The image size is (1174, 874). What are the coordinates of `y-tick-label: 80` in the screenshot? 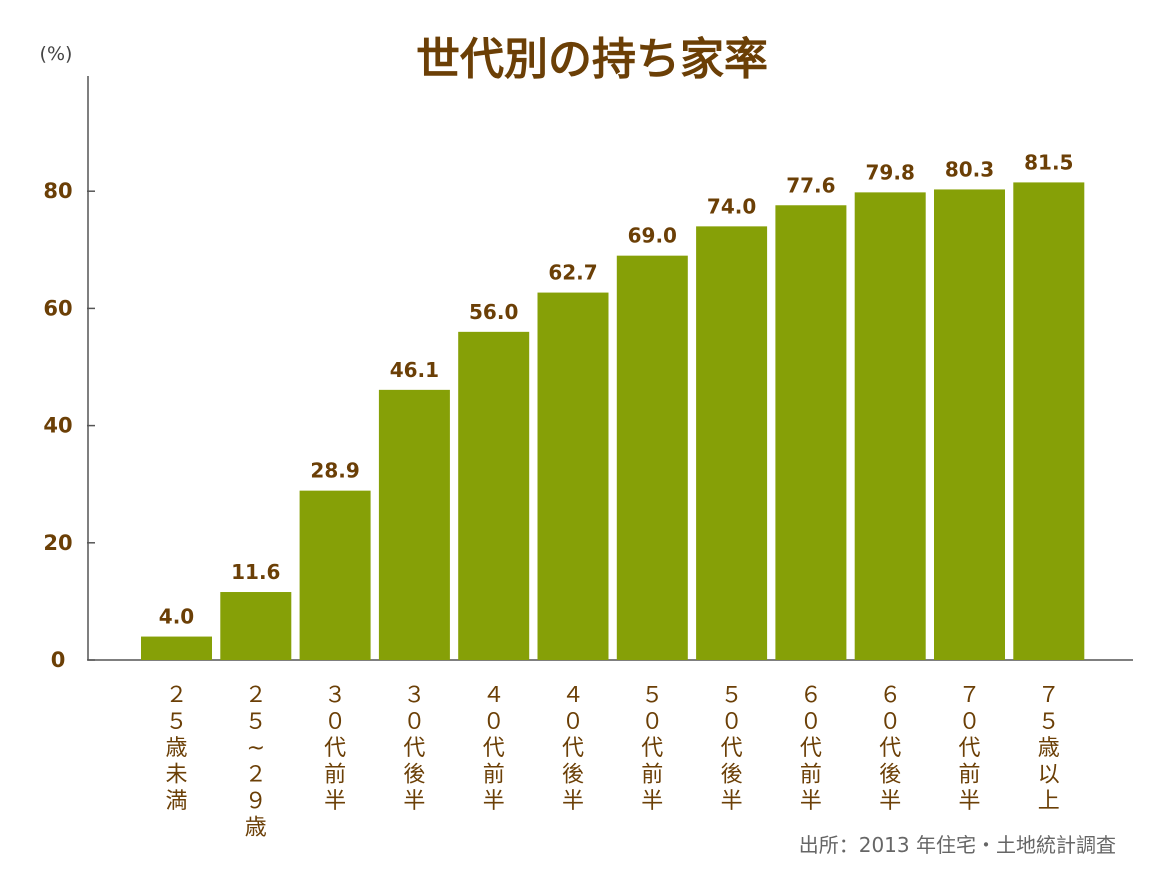 It's located at (57, 191).